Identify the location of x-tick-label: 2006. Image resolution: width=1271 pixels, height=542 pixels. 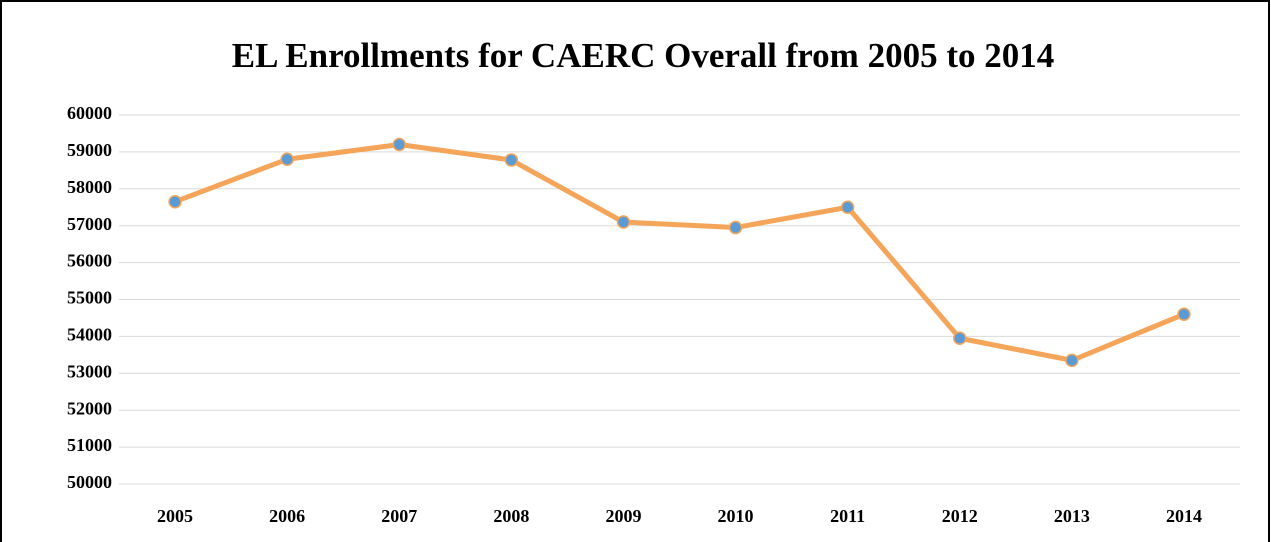
(287, 516).